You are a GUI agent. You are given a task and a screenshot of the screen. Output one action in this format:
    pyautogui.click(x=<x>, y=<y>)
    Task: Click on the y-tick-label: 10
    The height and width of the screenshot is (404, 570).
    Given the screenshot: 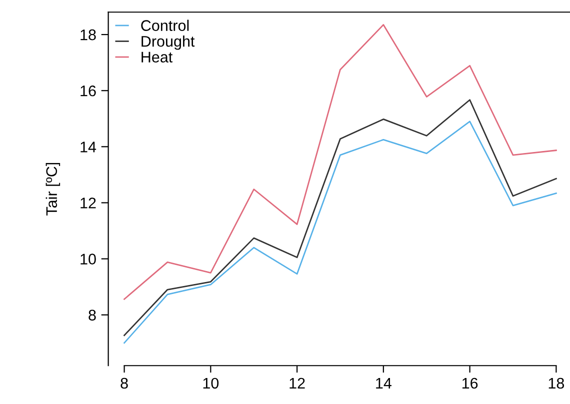 What is the action you would take?
    pyautogui.click(x=88, y=259)
    